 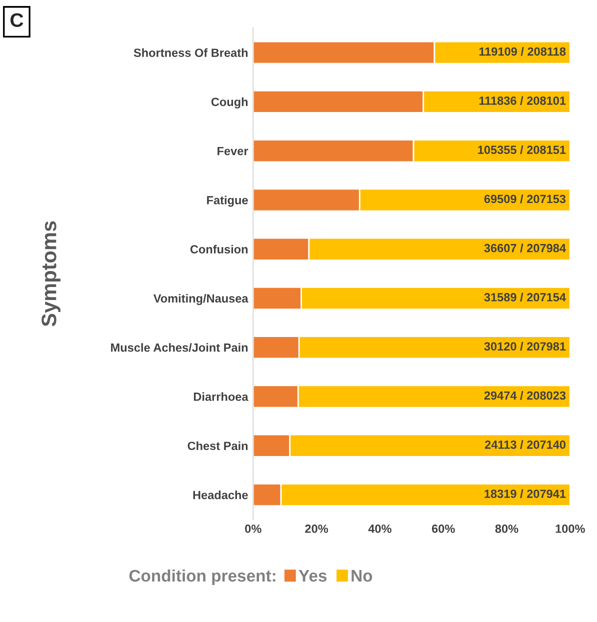 I want to click on annotation: 69509 / 207153, so click(x=525, y=199).